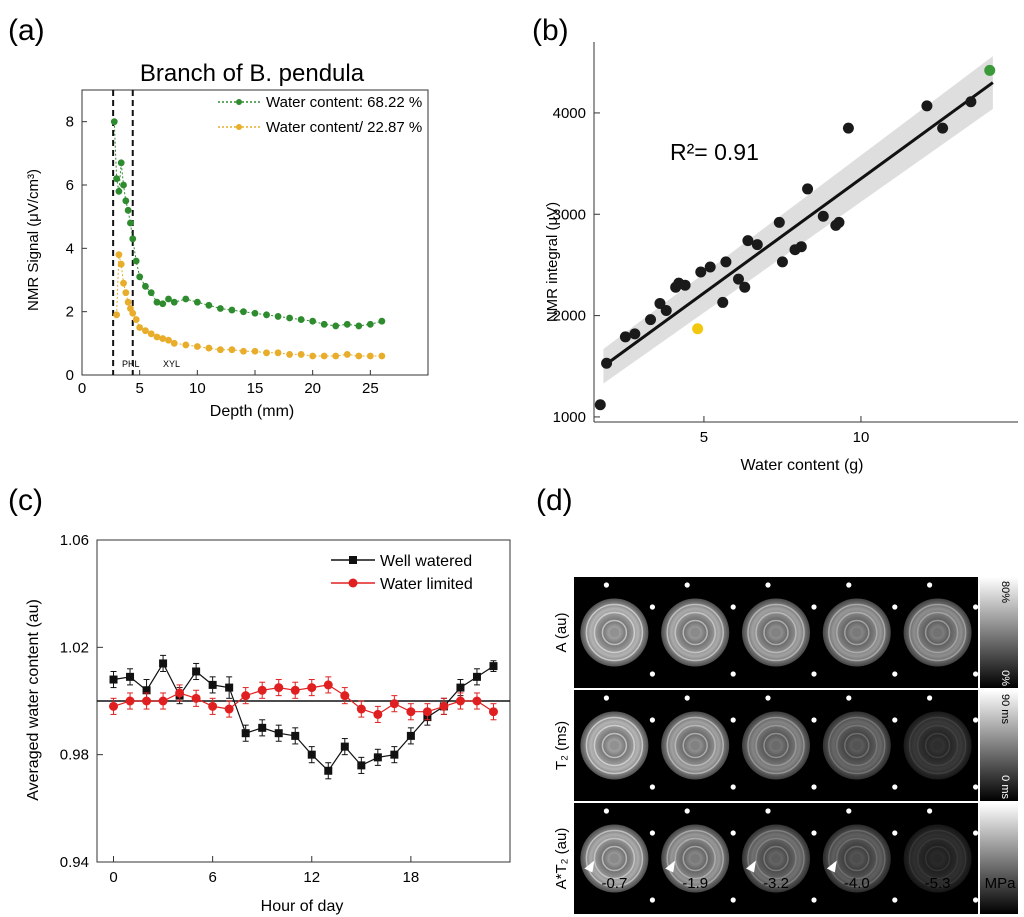  What do you see at coordinates (70, 375) in the screenshot?
I see `y-tick-label: 0` at bounding box center [70, 375].